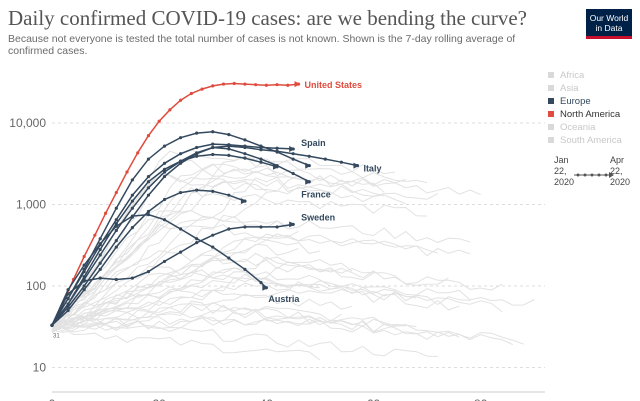 Image resolution: width=640 pixels, height=401 pixels. I want to click on owid-logo: Our World in Data, so click(609, 24).